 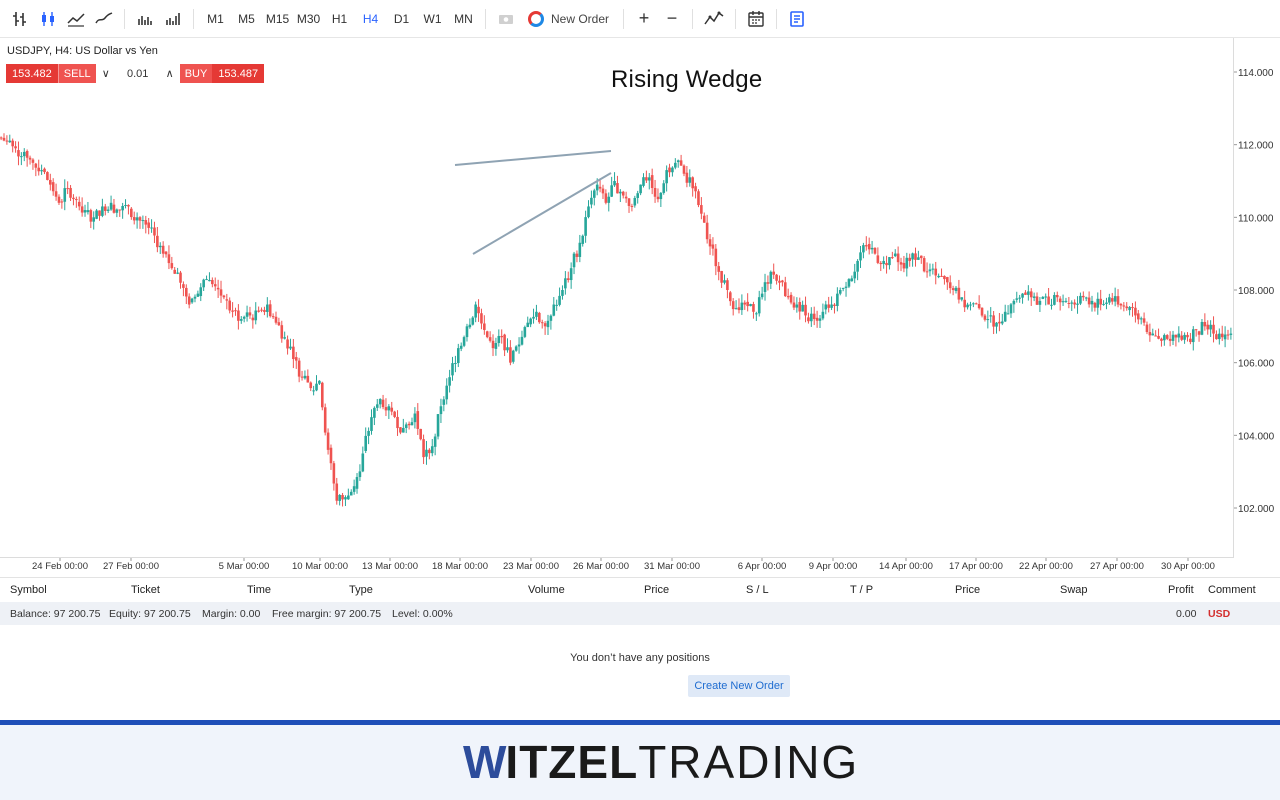 I want to click on buy-button: BUY 153.487, so click(x=222, y=73).